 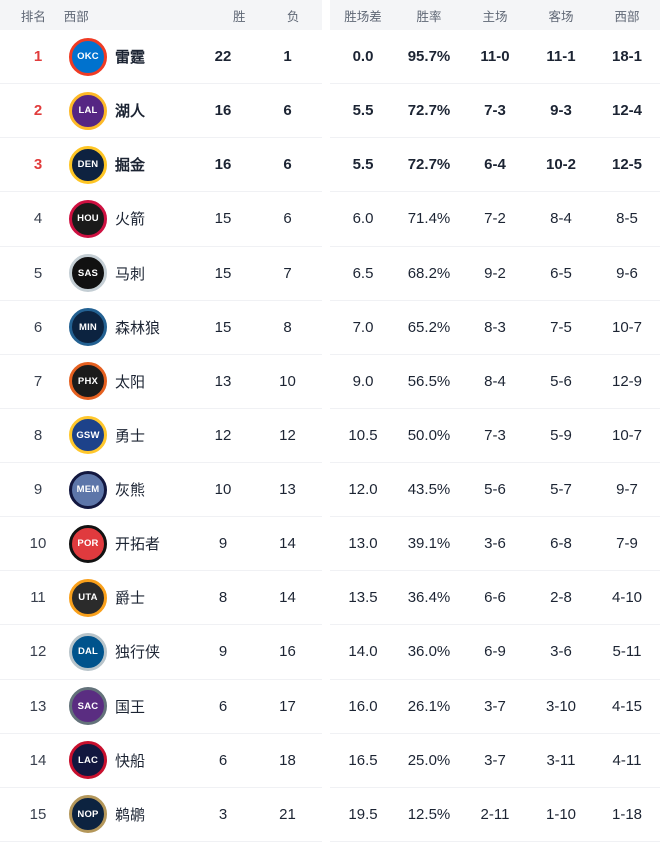 What do you see at coordinates (130, 274) in the screenshot?
I see `team-name: 马刺` at bounding box center [130, 274].